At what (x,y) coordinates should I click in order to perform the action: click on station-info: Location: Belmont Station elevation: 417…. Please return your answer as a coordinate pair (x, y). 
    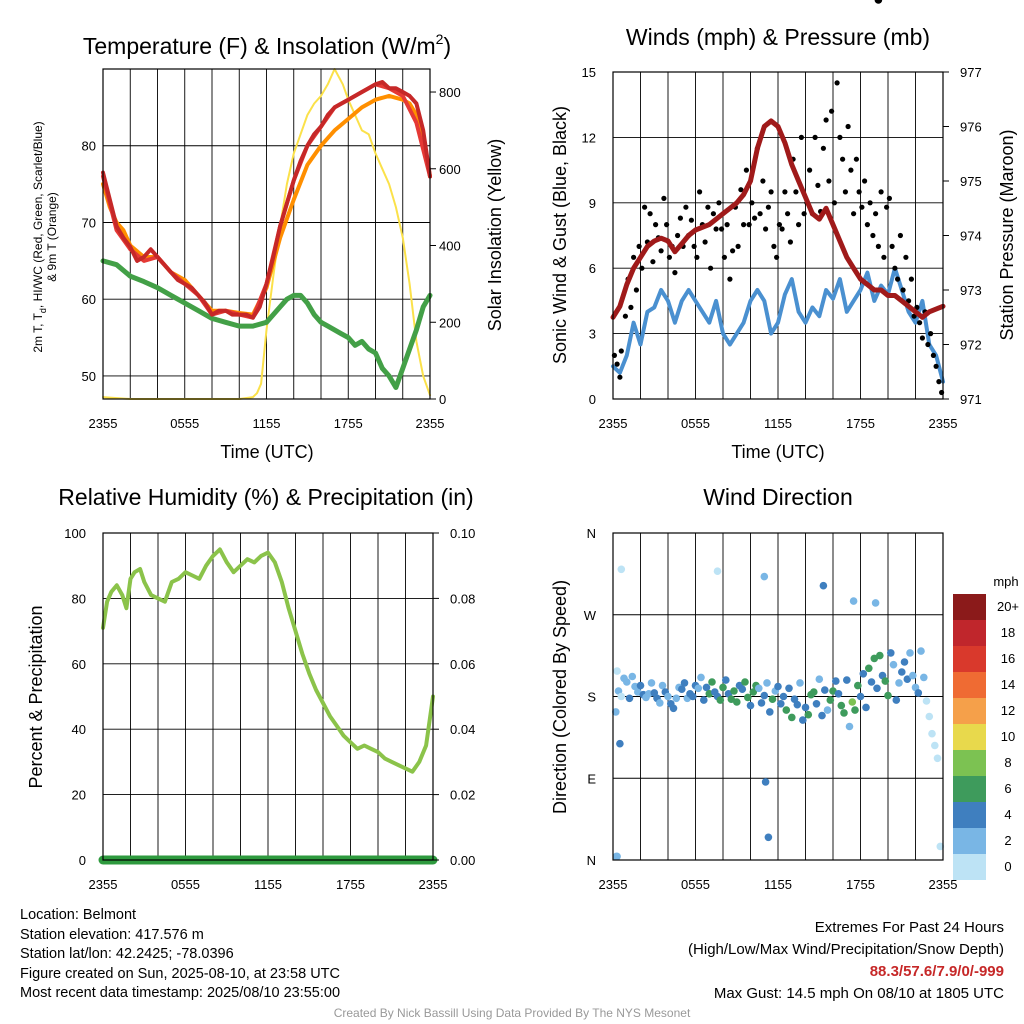
    Looking at the image, I should click on (180, 955).